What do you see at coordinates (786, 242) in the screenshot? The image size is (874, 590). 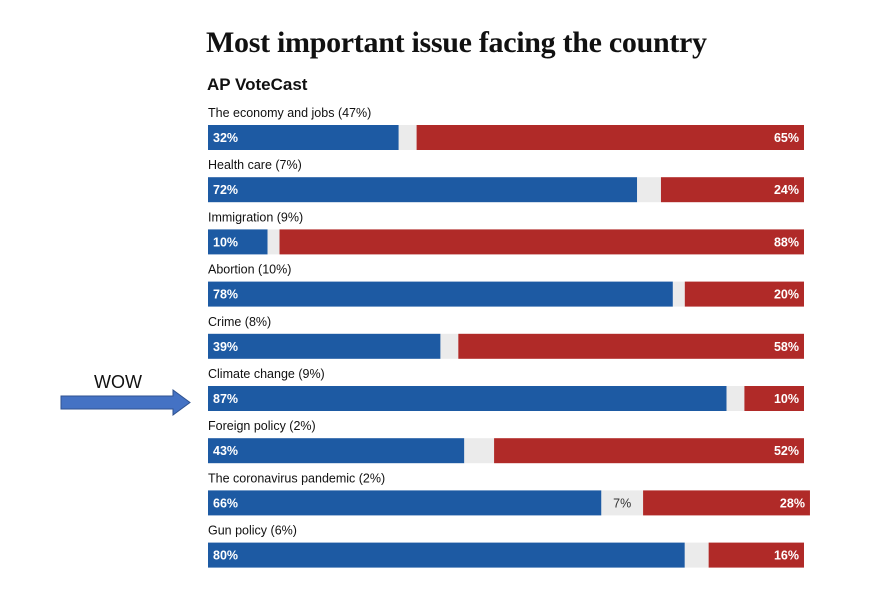 I see `value-label-right: 88%` at bounding box center [786, 242].